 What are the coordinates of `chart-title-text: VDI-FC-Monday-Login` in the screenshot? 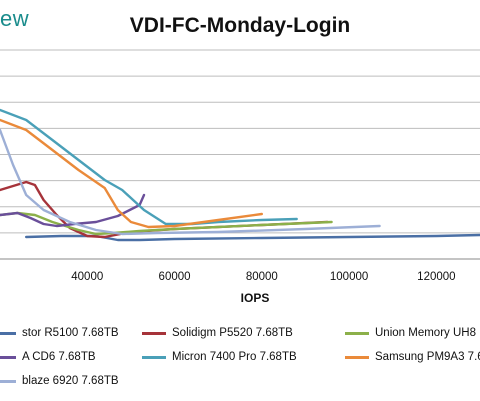 It's located at (240, 25).